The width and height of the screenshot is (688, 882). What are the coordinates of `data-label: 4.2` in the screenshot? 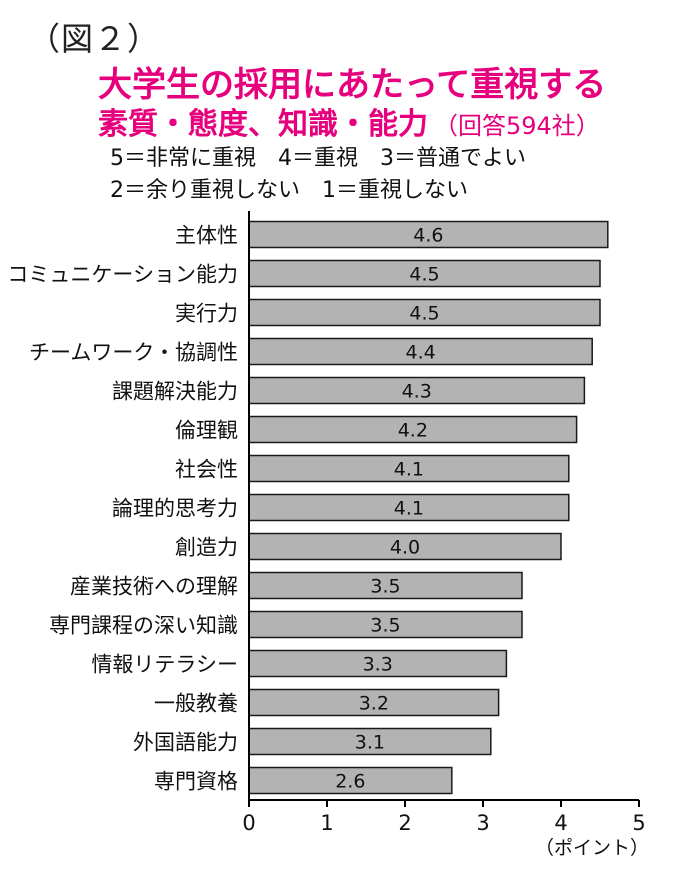 It's located at (413, 431).